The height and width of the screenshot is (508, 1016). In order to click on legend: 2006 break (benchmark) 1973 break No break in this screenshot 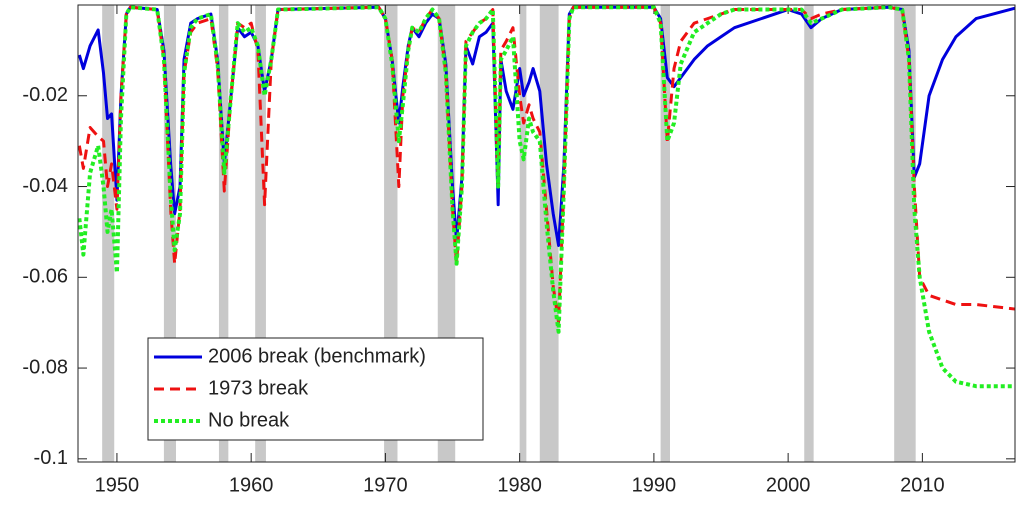, I will do `click(315, 389)`.